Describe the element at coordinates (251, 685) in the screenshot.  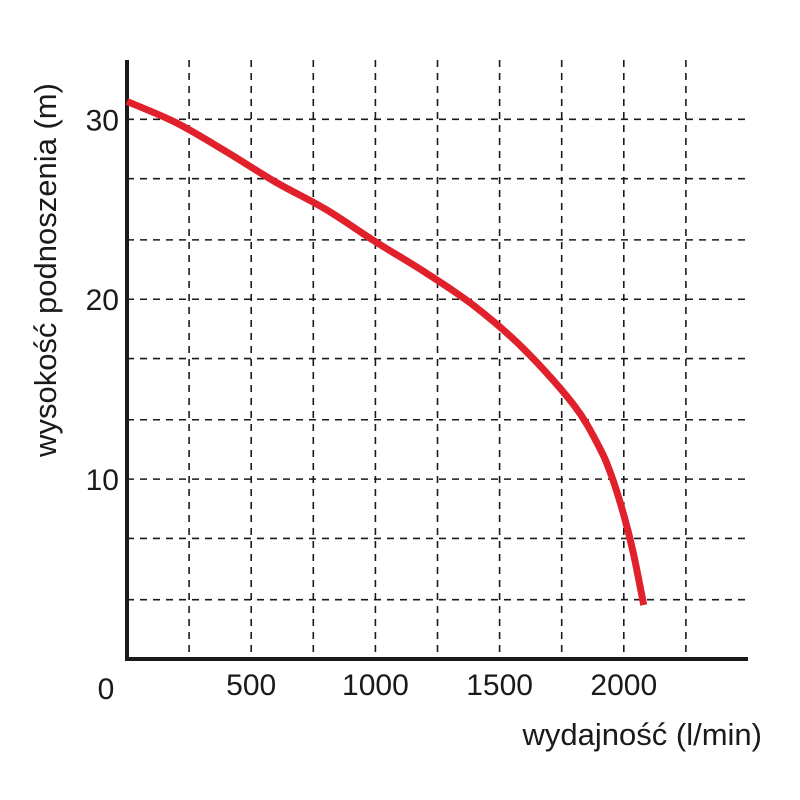
I see `x-tick-label-0: 500` at that location.